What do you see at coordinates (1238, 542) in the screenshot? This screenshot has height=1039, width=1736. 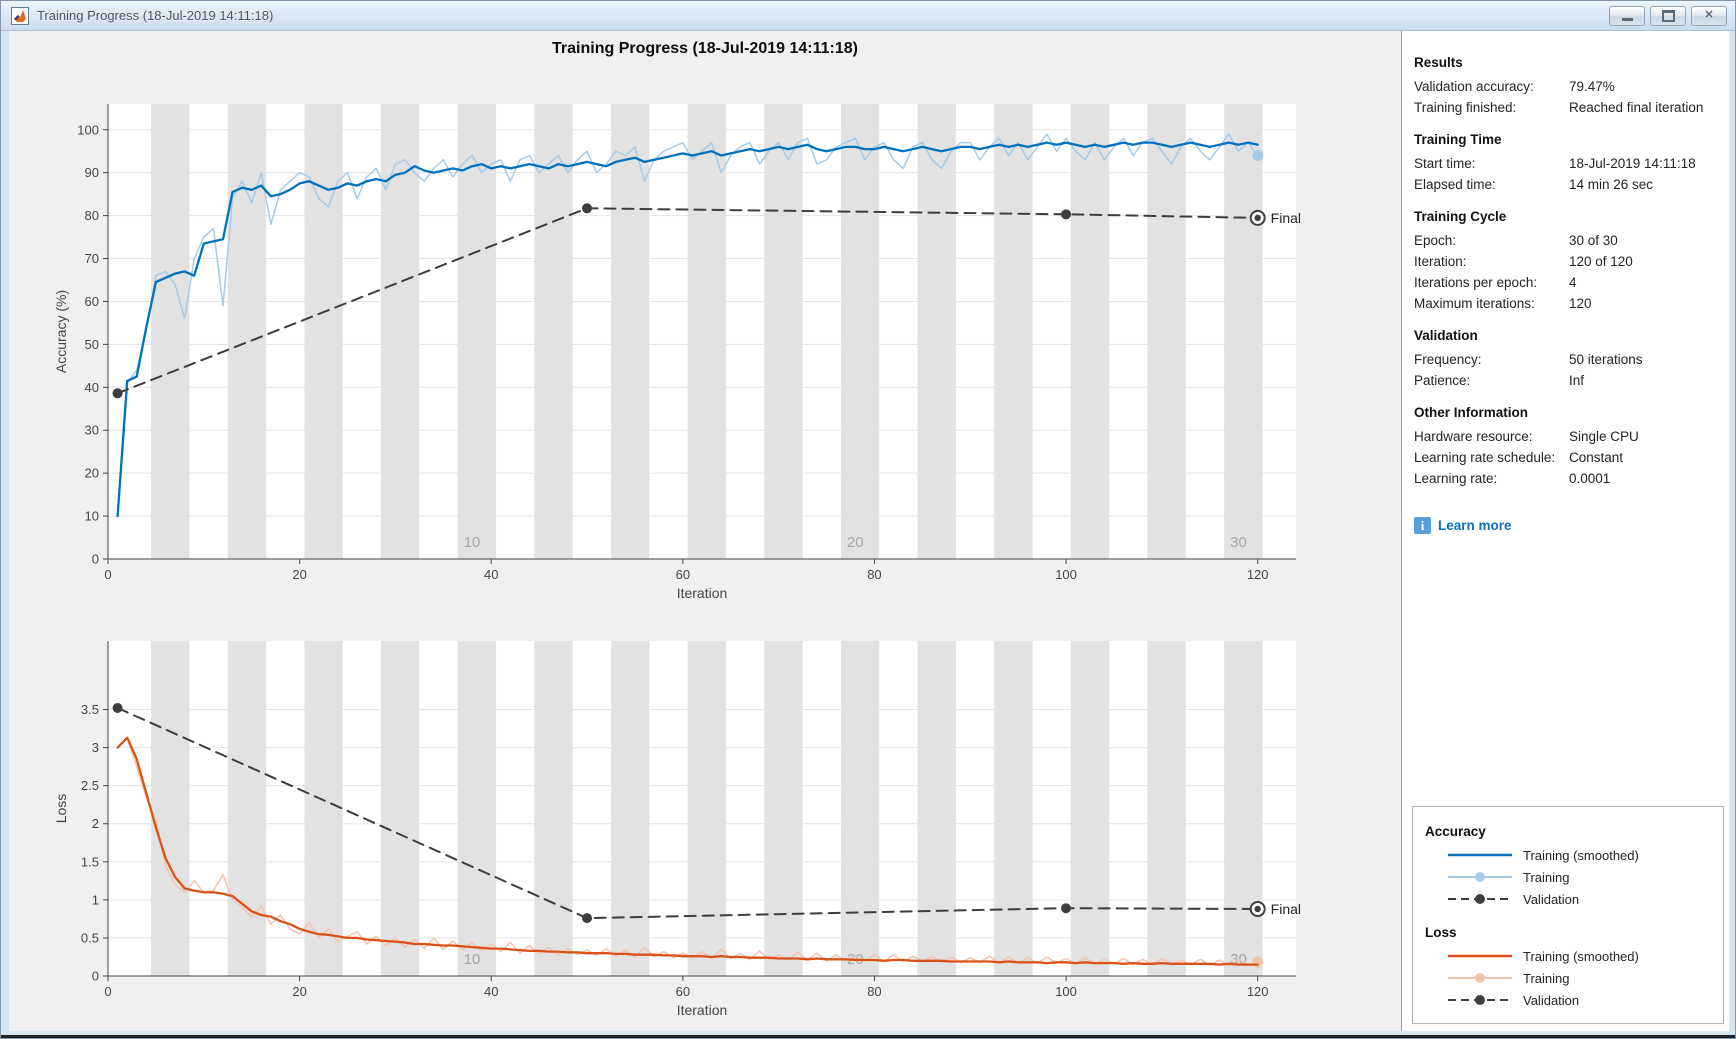 I see `epoch-label: 30` at bounding box center [1238, 542].